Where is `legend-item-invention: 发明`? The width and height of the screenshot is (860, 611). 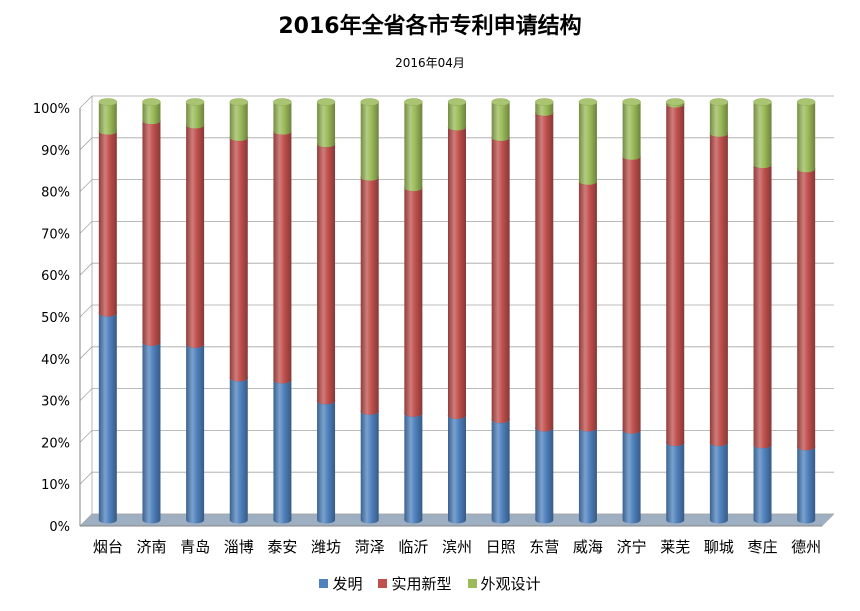
legend-item-invention: 发明 is located at coordinates (340, 583).